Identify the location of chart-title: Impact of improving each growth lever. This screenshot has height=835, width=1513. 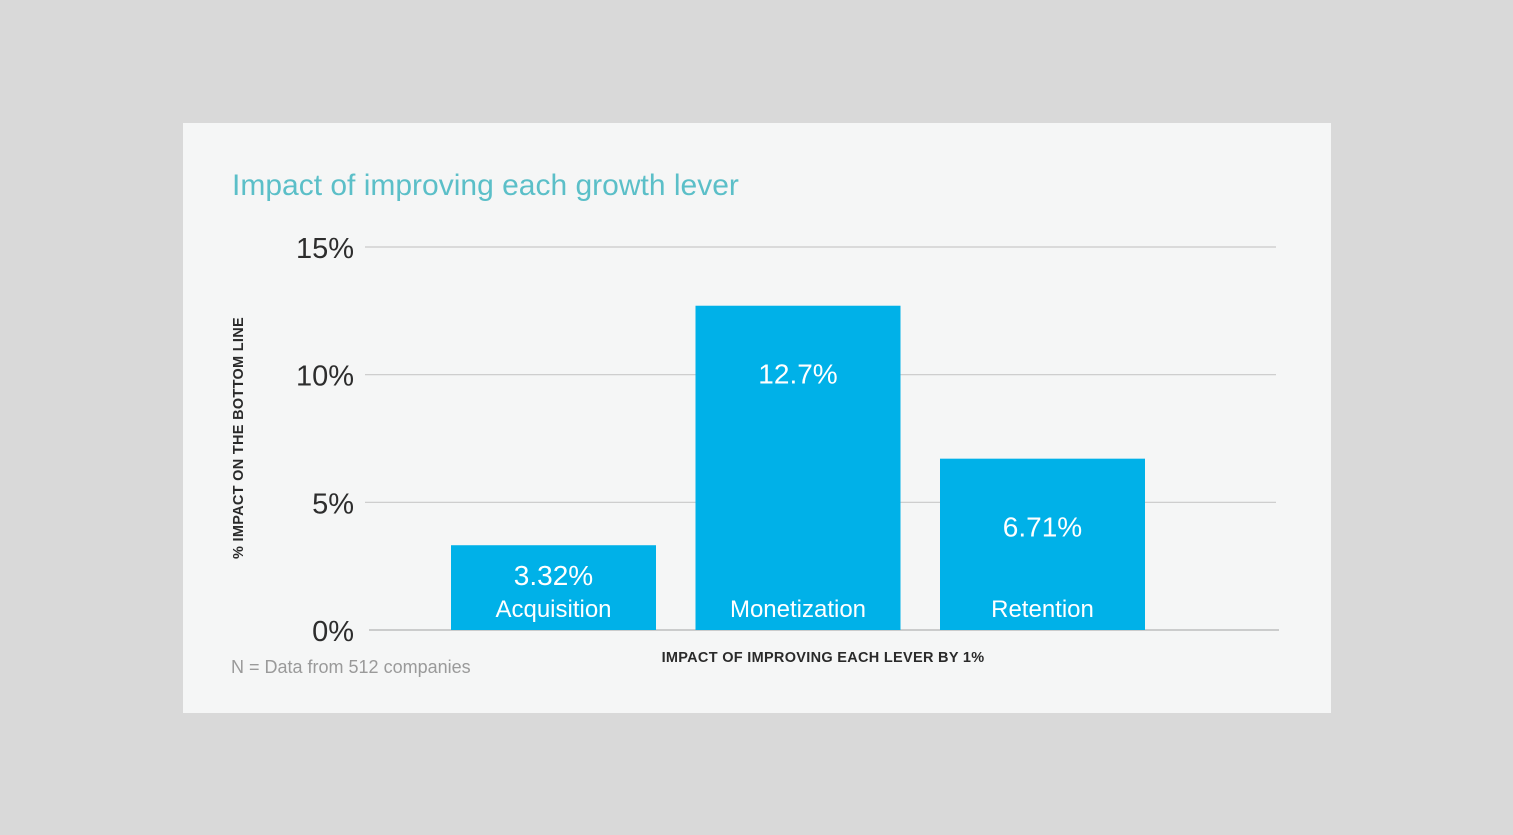
(485, 185).